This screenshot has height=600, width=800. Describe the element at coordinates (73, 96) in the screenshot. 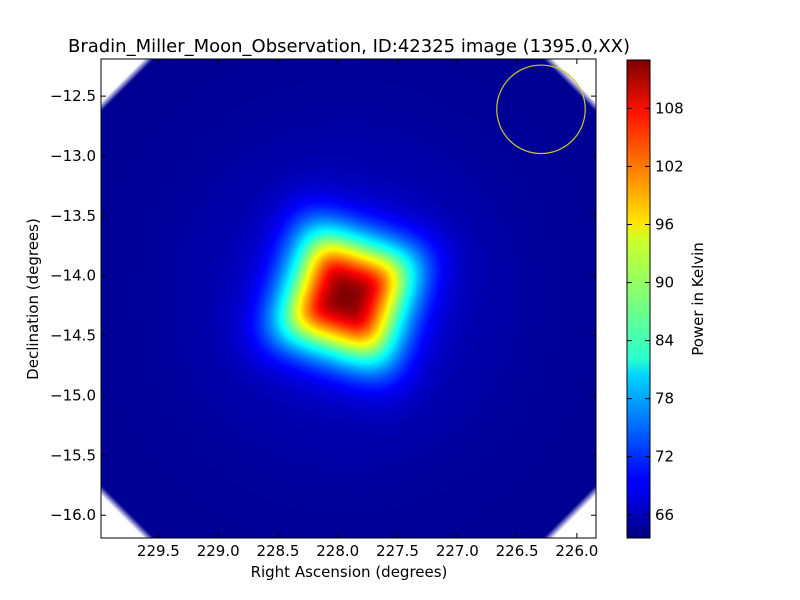

I see `y-tick-label: −12.5` at that location.